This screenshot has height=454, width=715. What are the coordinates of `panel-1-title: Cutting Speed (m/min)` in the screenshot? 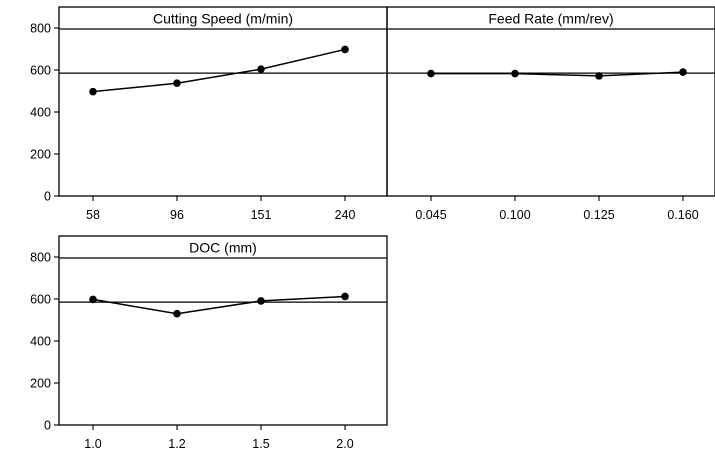 It's located at (223, 19).